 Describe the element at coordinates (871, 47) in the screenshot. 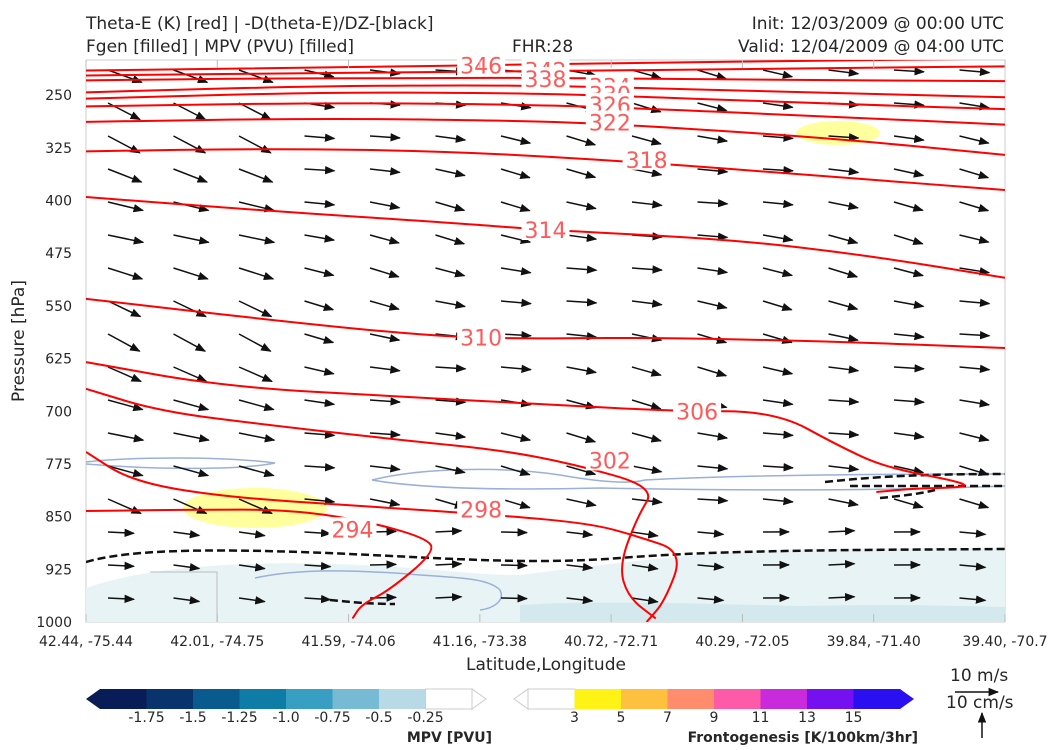

I see `valid-time: Valid: 12/04/2009 @ 04:00 UTC` at that location.